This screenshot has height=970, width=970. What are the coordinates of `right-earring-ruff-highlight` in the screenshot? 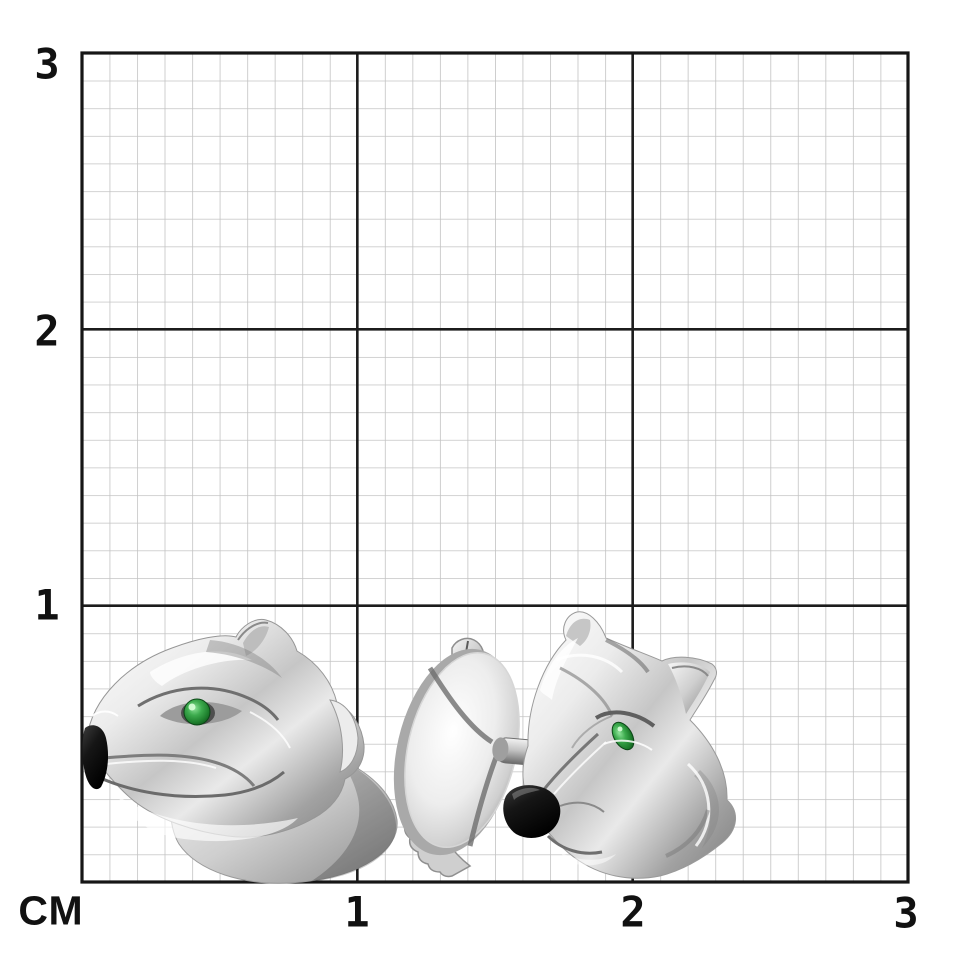 It's located at (698, 804).